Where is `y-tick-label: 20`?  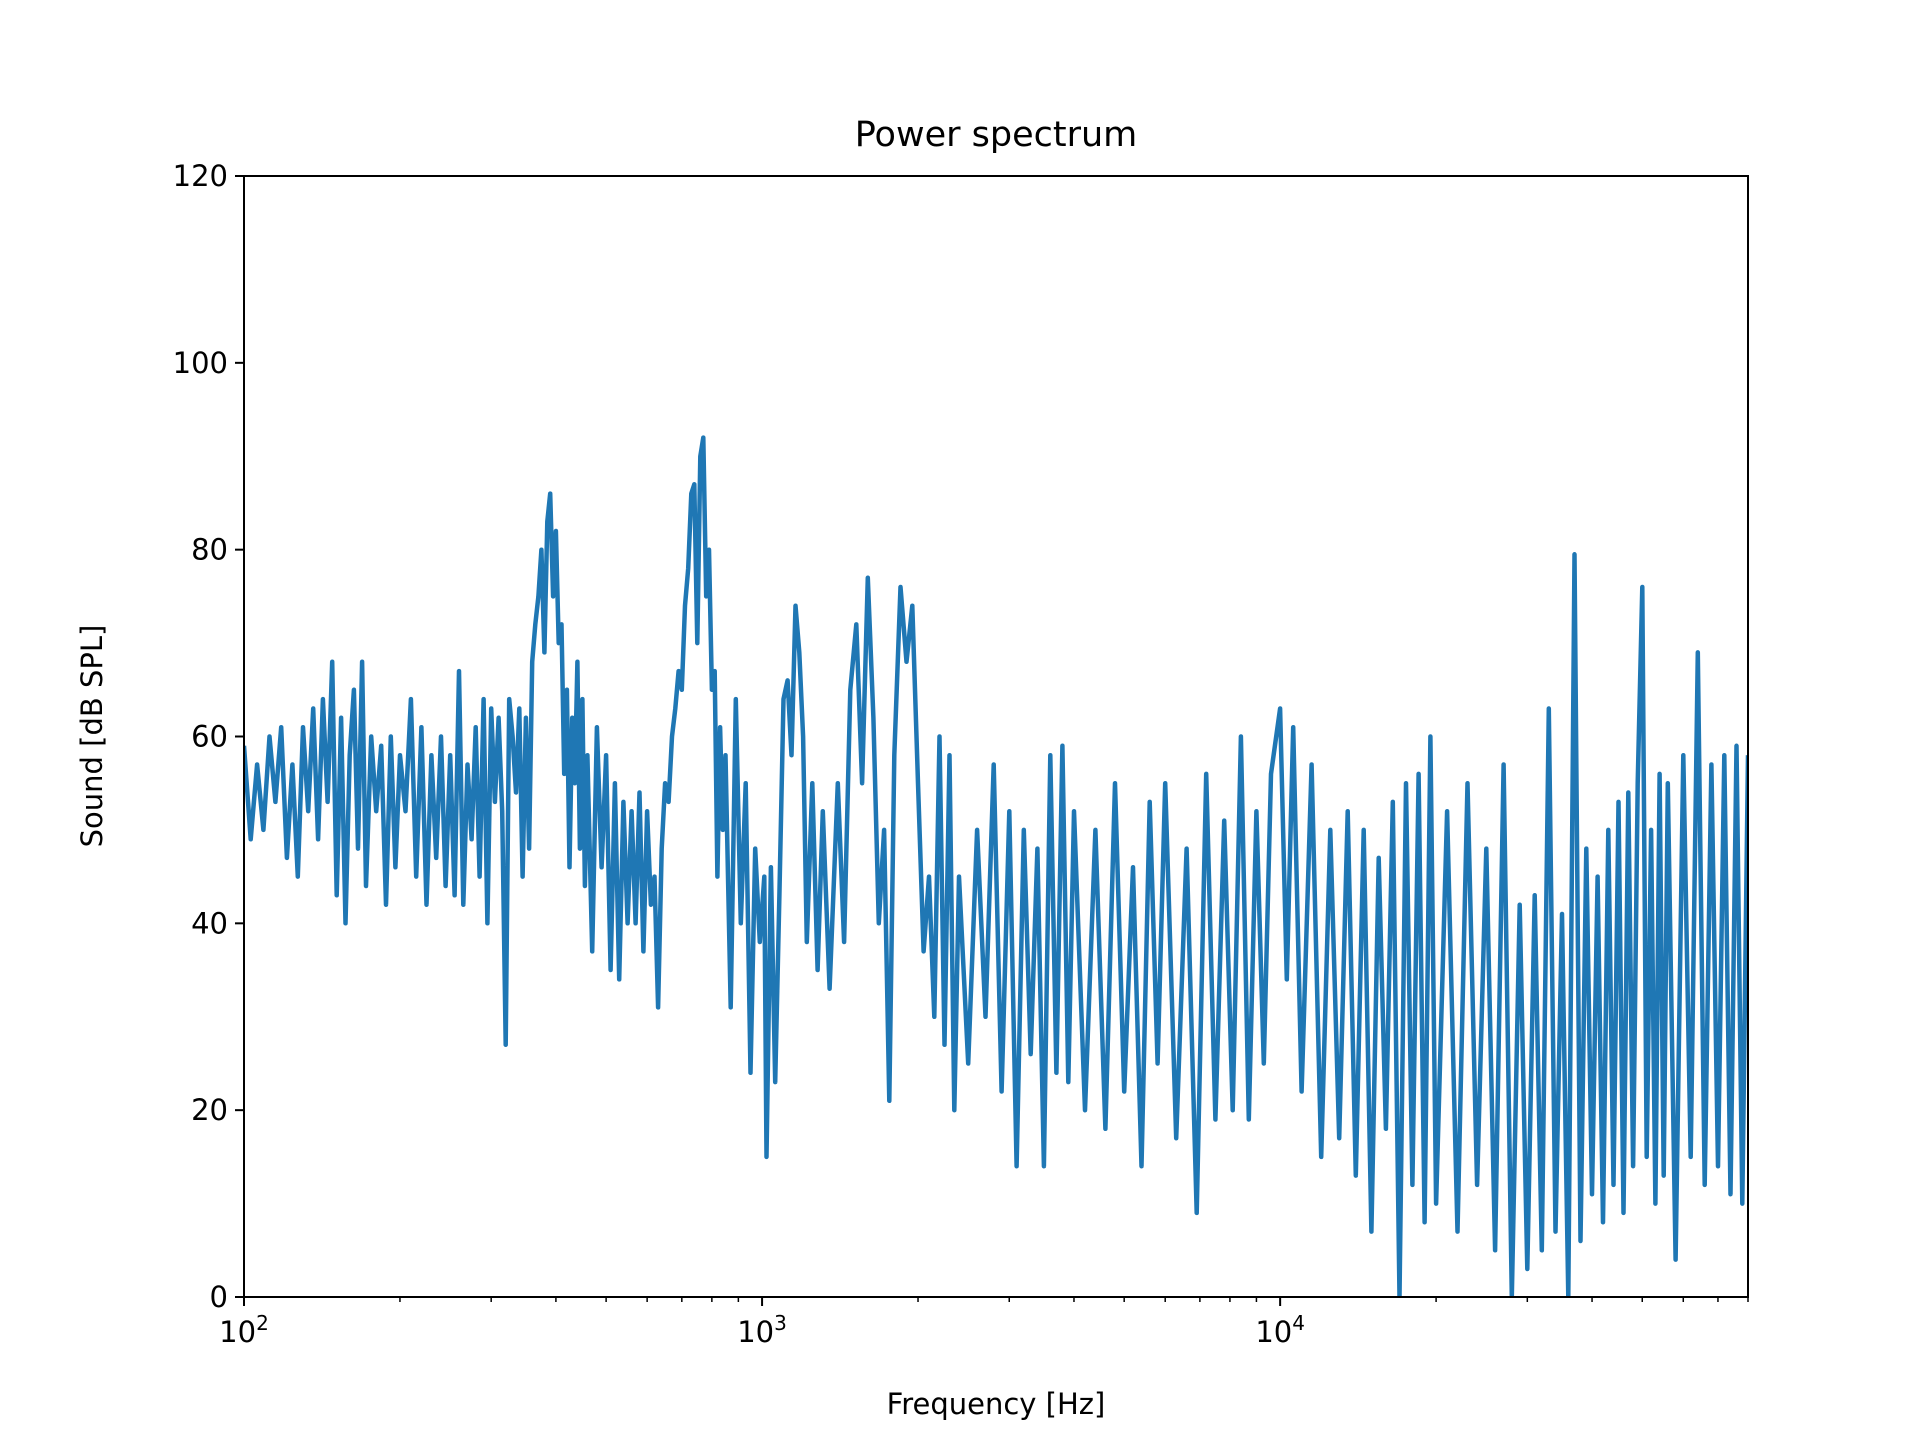 y-tick-label: 20 is located at coordinates (209, 1110).